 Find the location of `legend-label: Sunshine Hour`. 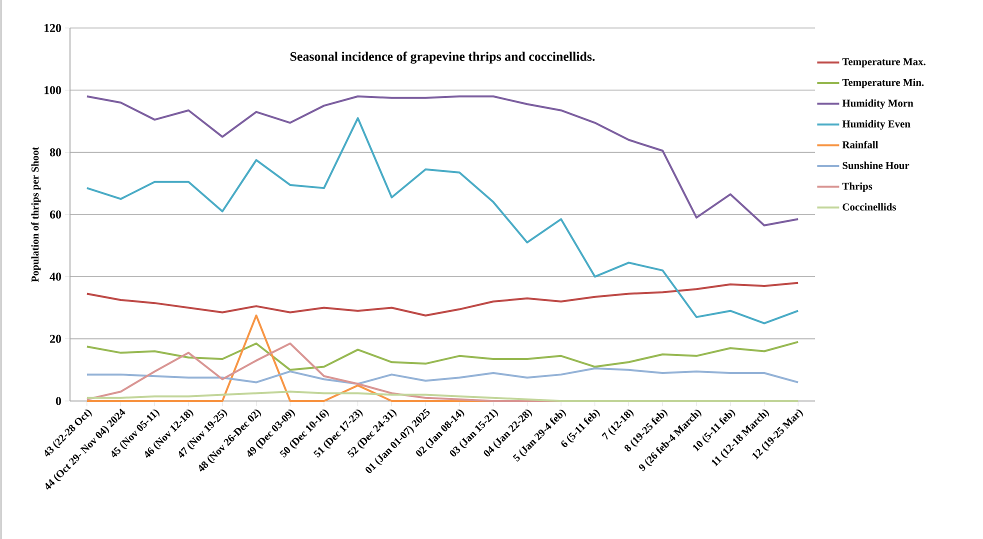

legend-label: Sunshine Hour is located at coordinates (876, 166).